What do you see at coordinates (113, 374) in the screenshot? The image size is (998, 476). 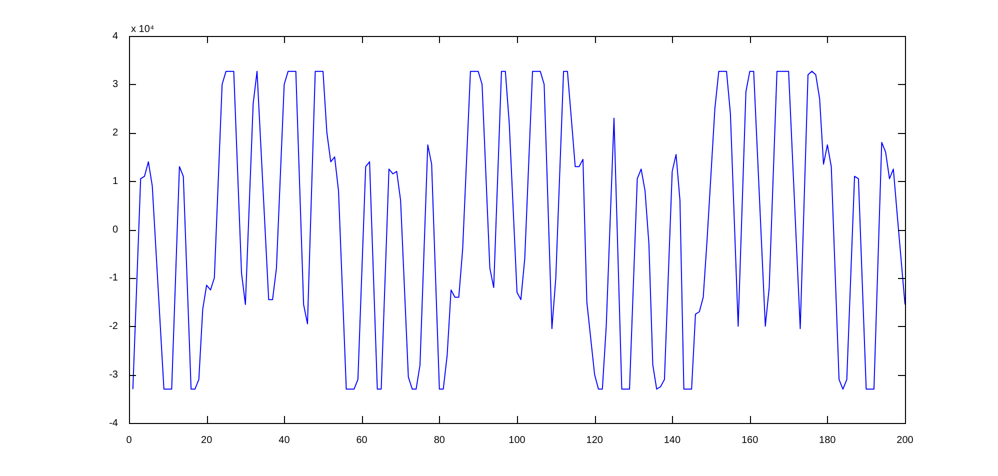 I see `y-tick-label: -3` at bounding box center [113, 374].